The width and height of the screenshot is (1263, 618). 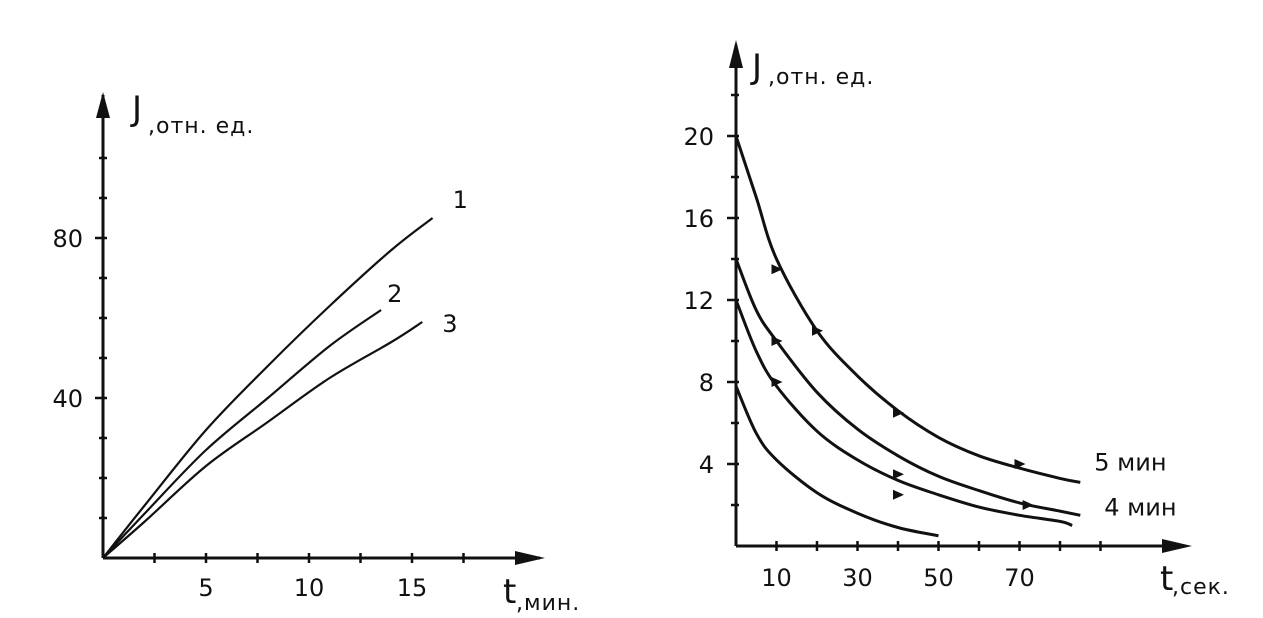 I want to click on right-x-tick-label: 10, so click(x=776, y=578).